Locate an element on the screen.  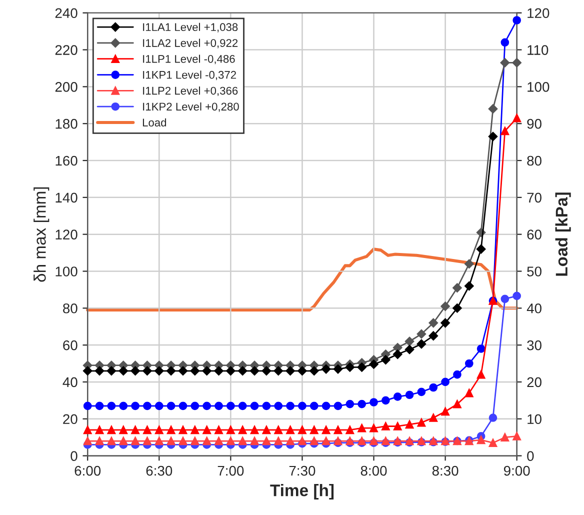
legend-label: I1LA2 Level +0,922 is located at coordinates (190, 43).